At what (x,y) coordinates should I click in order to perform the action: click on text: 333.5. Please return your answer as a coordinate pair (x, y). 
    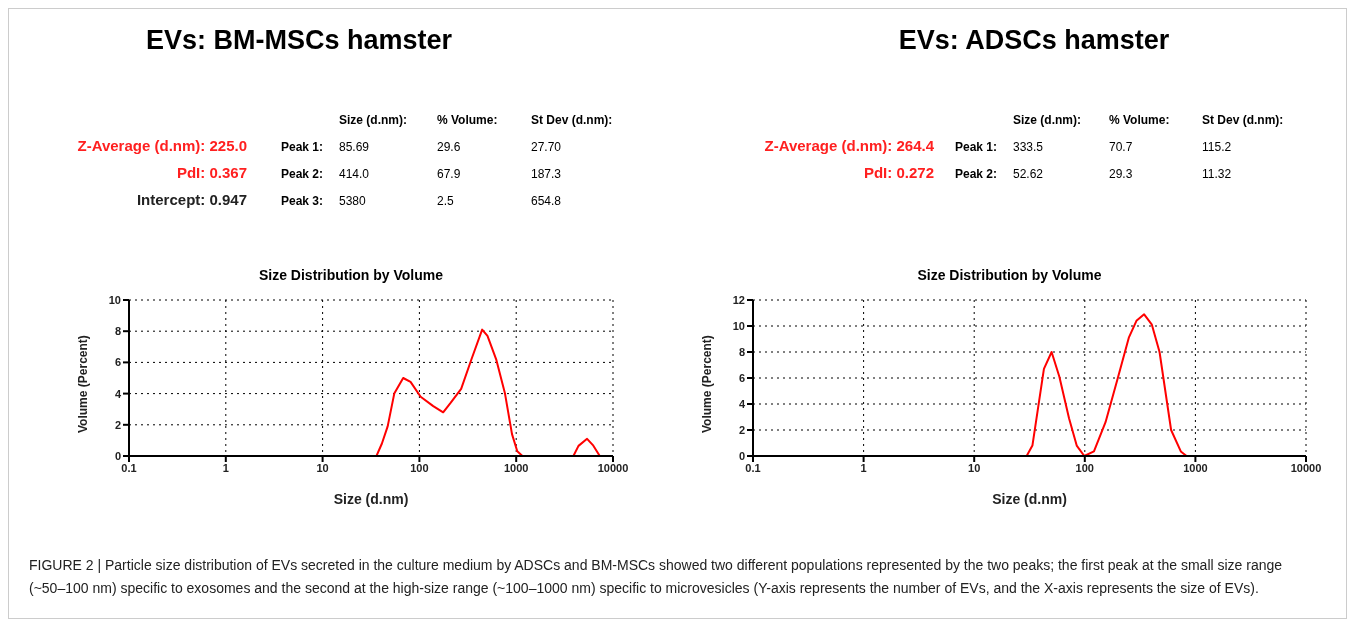
    Looking at the image, I should click on (1028, 147).